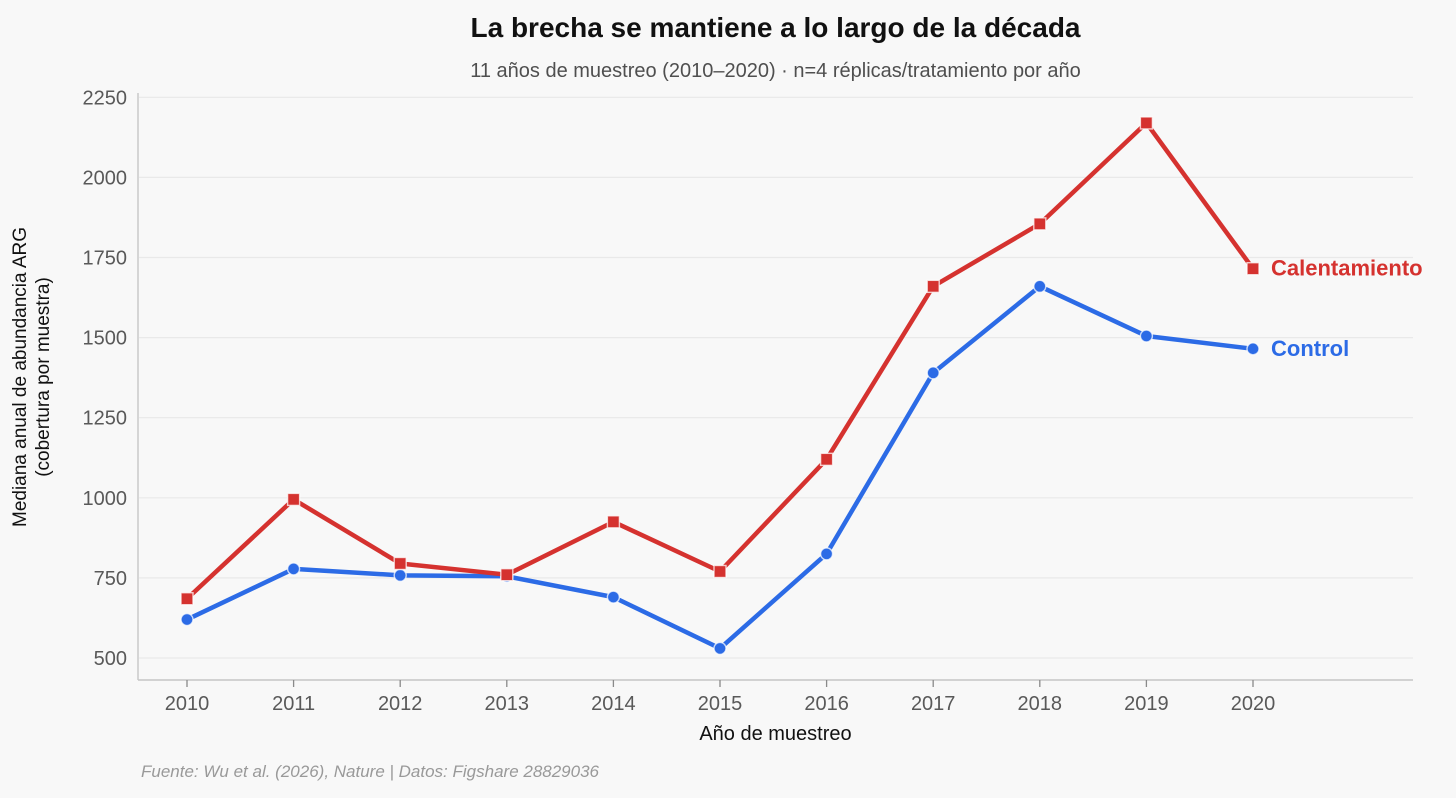 Image resolution: width=1456 pixels, height=798 pixels. I want to click on data-point-calentamiento-2019, so click(1146, 123).